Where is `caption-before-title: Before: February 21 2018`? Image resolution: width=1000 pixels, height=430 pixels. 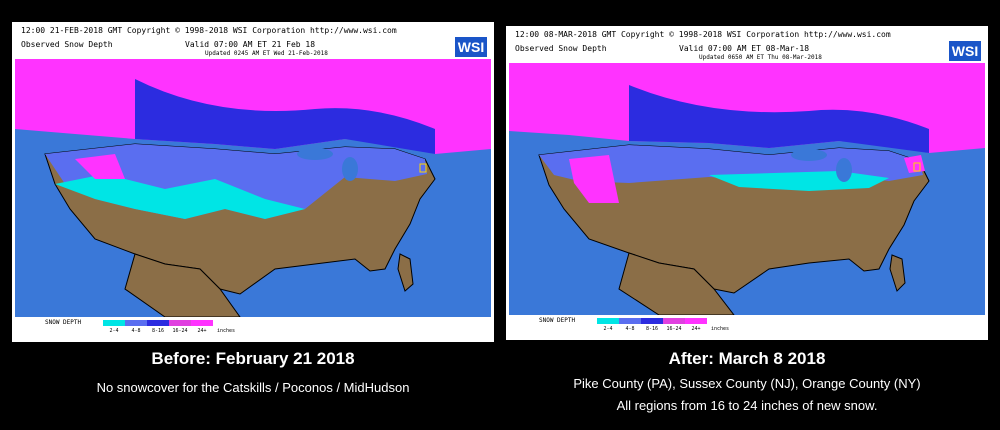
caption-before-title: Before: February 21 2018 is located at coordinates (253, 358).